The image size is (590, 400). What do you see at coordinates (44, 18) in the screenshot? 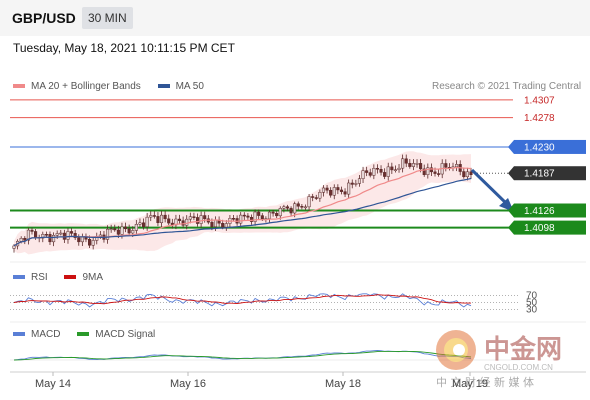
I see `symbol-label: GBP/USD` at bounding box center [44, 18].